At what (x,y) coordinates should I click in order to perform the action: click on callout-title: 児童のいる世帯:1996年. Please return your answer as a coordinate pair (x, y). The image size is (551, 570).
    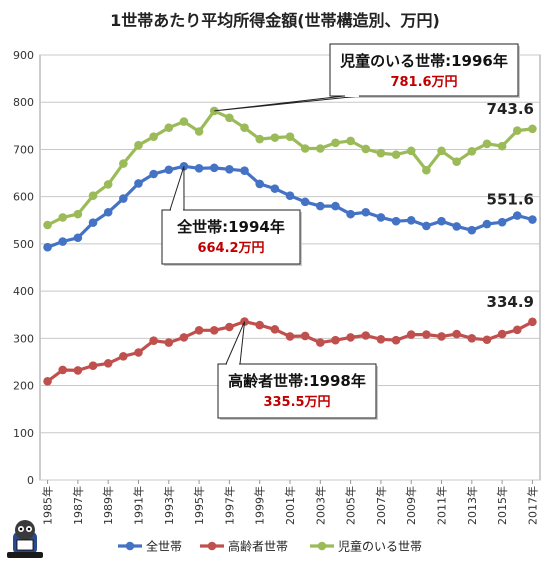
    Looking at the image, I should click on (423, 61).